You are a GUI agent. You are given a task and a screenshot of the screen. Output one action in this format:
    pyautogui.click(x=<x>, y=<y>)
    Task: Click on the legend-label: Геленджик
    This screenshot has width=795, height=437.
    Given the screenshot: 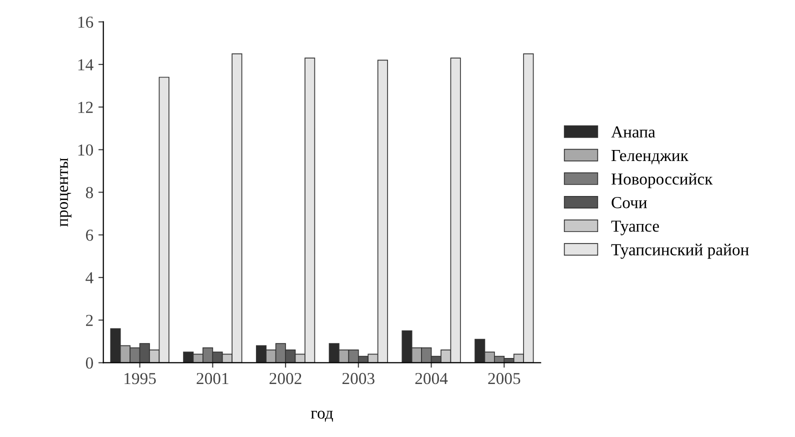 What is the action you would take?
    pyautogui.click(x=649, y=157)
    